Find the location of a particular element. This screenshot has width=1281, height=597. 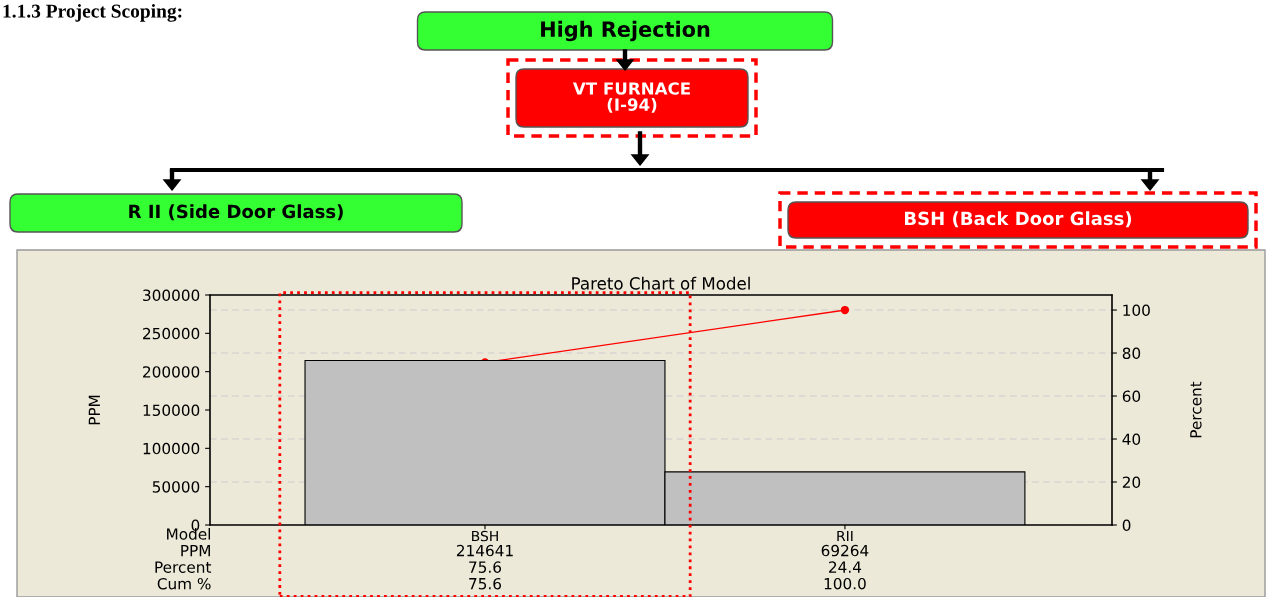

y2-tick-label: 20 is located at coordinates (1131, 482).